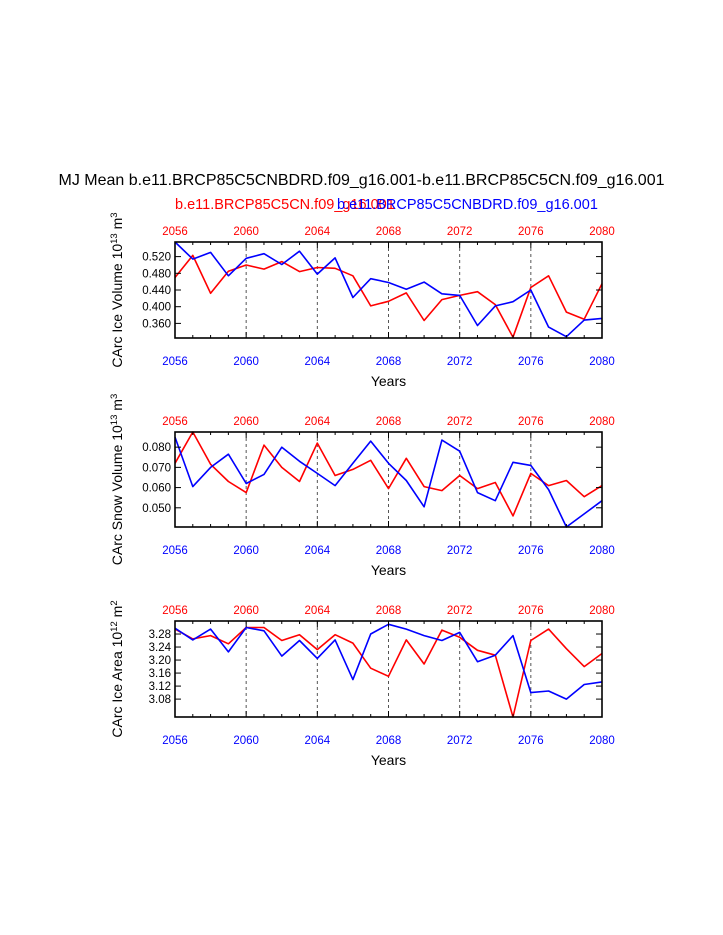 The height and width of the screenshot is (935, 723). I want to click on y-tick-label: 0.440, so click(156, 291).